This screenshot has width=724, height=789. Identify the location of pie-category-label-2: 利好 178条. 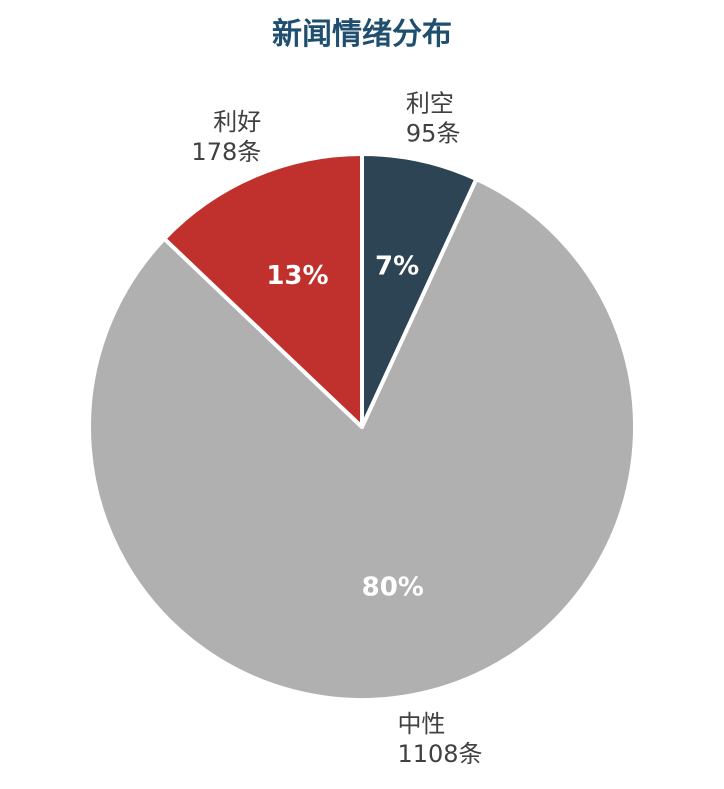
(226, 137).